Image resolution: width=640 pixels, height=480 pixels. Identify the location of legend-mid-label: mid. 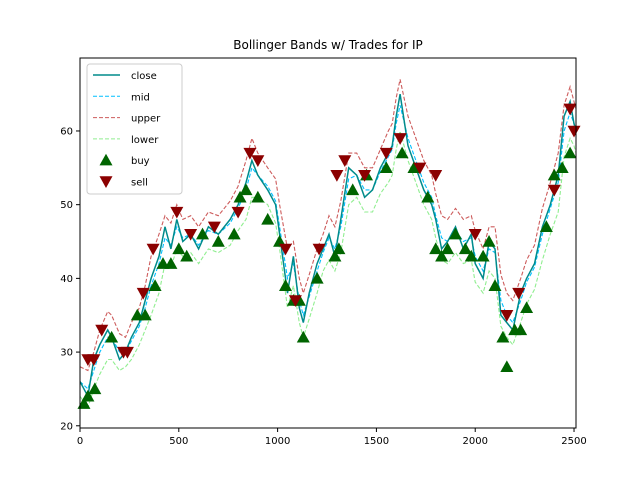
(140, 97).